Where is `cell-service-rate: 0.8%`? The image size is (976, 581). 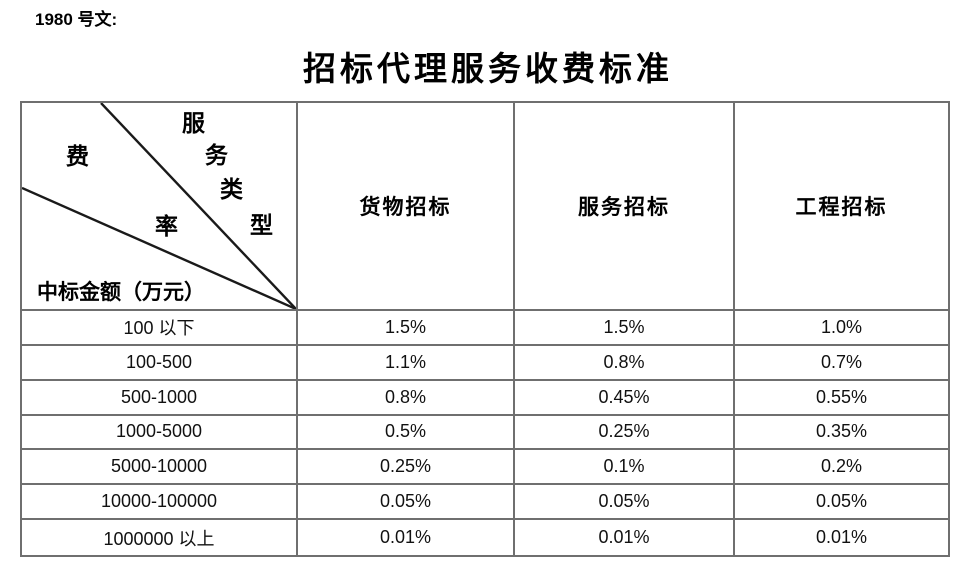 cell-service-rate: 0.8% is located at coordinates (625, 363).